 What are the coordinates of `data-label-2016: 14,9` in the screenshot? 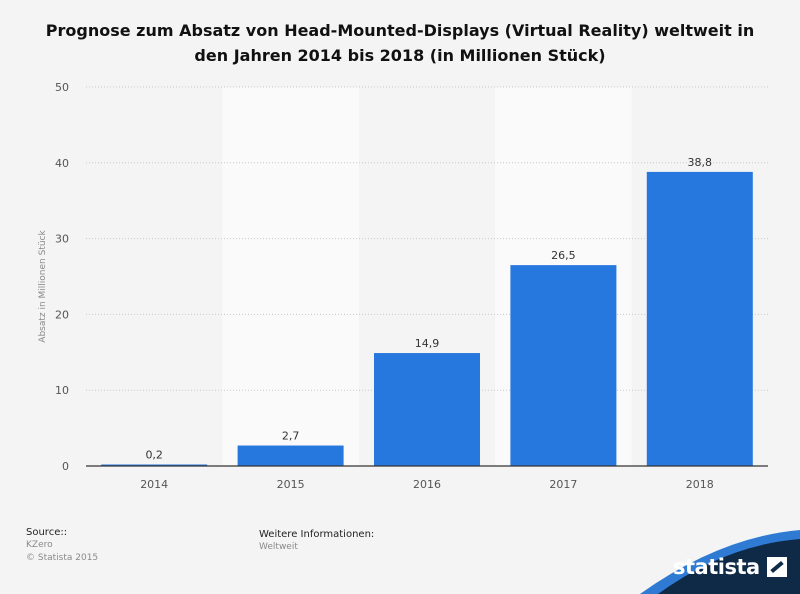 It's located at (427, 343).